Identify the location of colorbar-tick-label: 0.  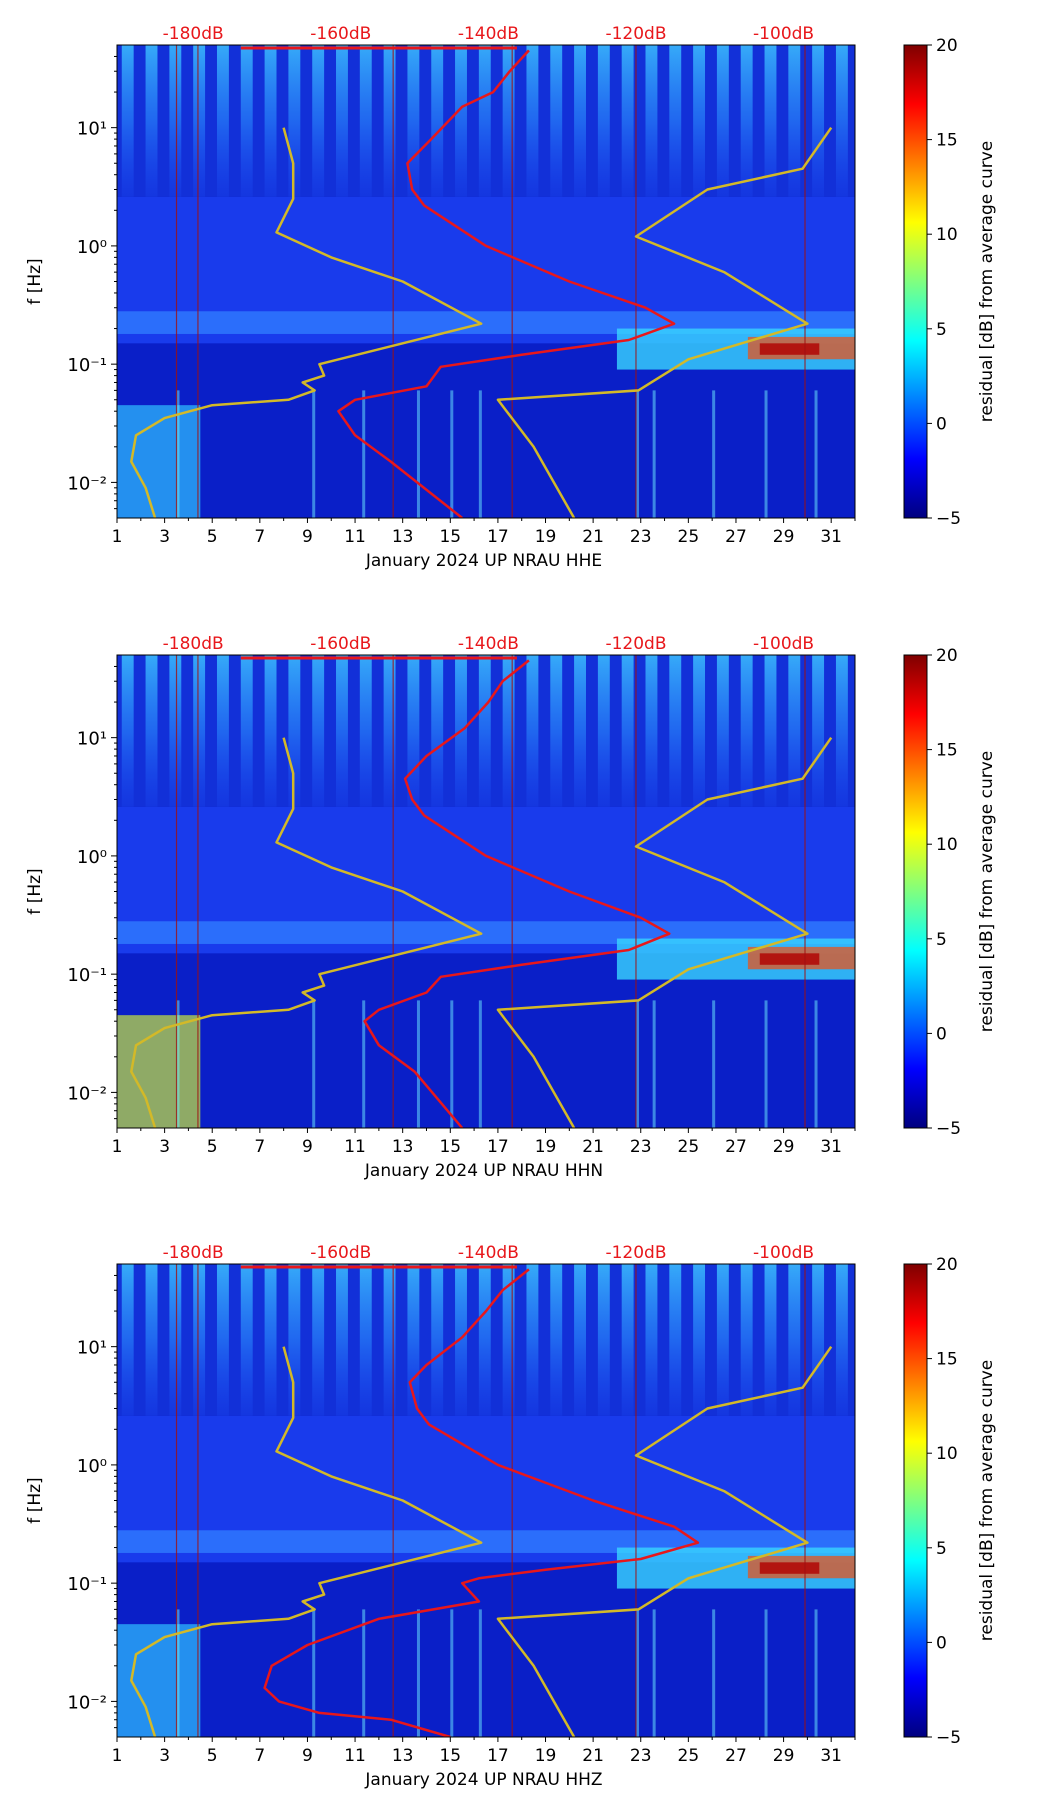
(941, 424).